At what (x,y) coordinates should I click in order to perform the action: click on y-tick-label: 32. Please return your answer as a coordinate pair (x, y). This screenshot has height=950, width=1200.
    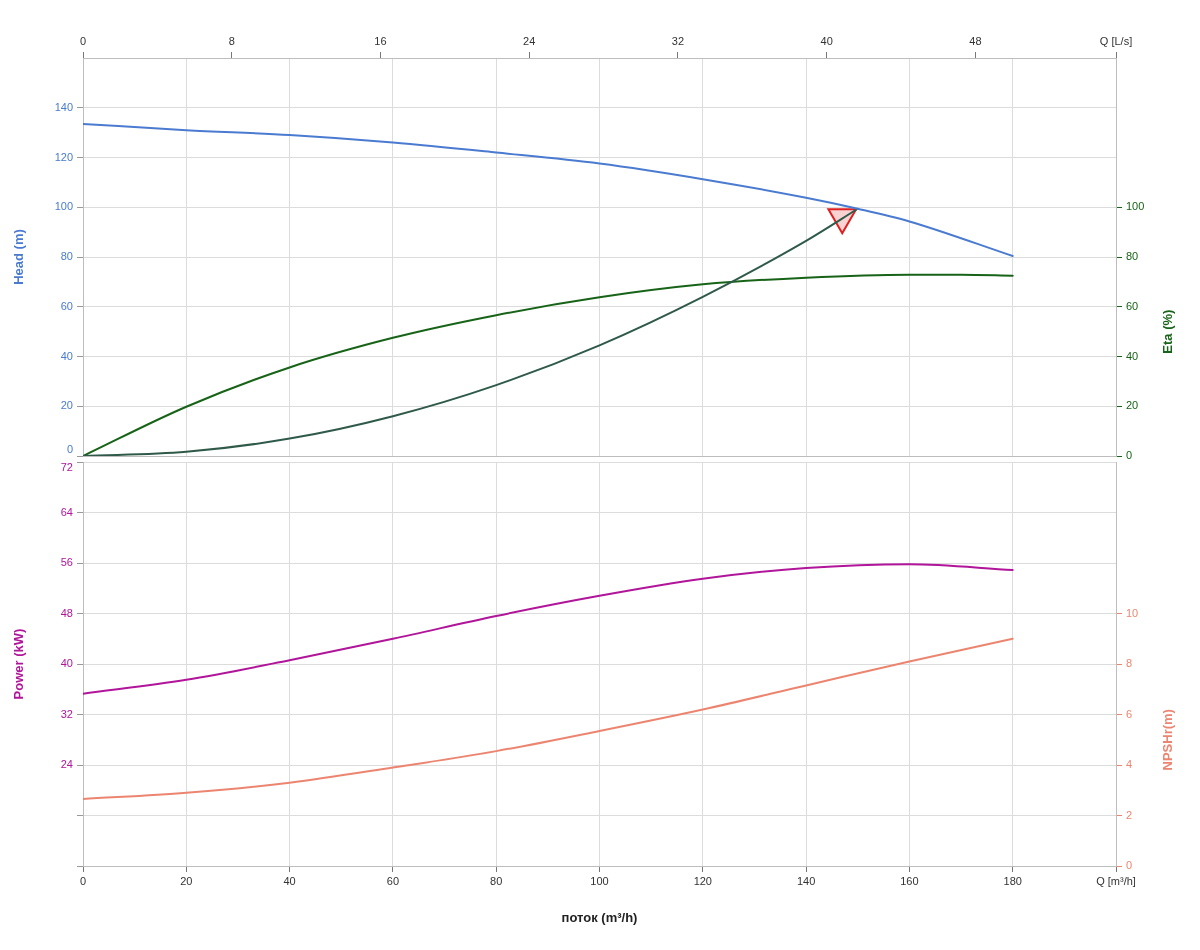
    Looking at the image, I should click on (66, 713).